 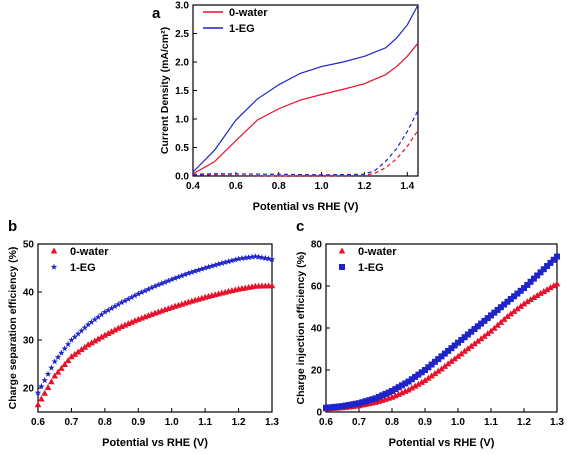 What do you see at coordinates (83, 268) in the screenshot?
I see `legend-label: 1-EG` at bounding box center [83, 268].